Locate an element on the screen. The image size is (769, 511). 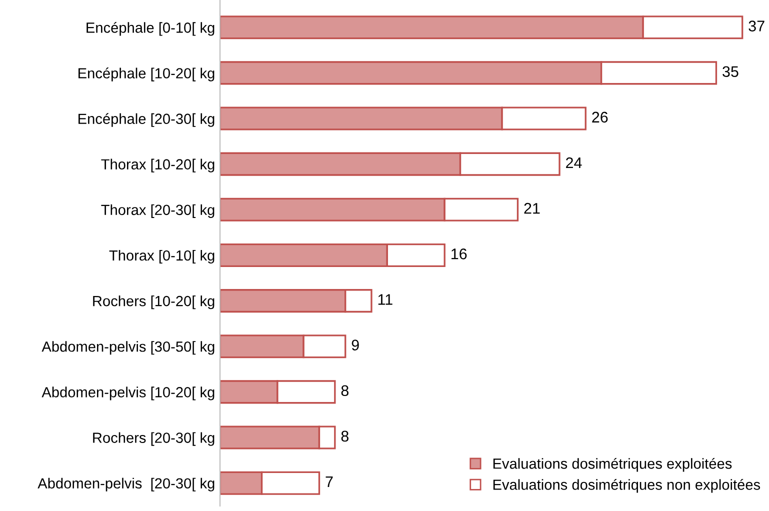
y-tick-label: Encéphale [0-10[ kg is located at coordinates (150, 29).